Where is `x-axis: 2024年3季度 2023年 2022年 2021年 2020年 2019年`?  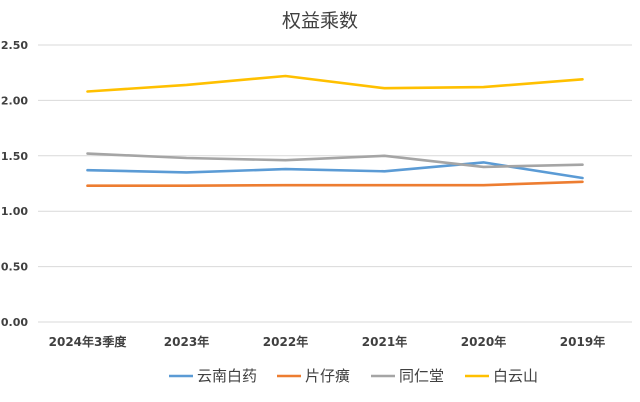
x-axis: 2024年3季度 2023年 2022年 2021年 2020年 2019年 is located at coordinates (327, 341).